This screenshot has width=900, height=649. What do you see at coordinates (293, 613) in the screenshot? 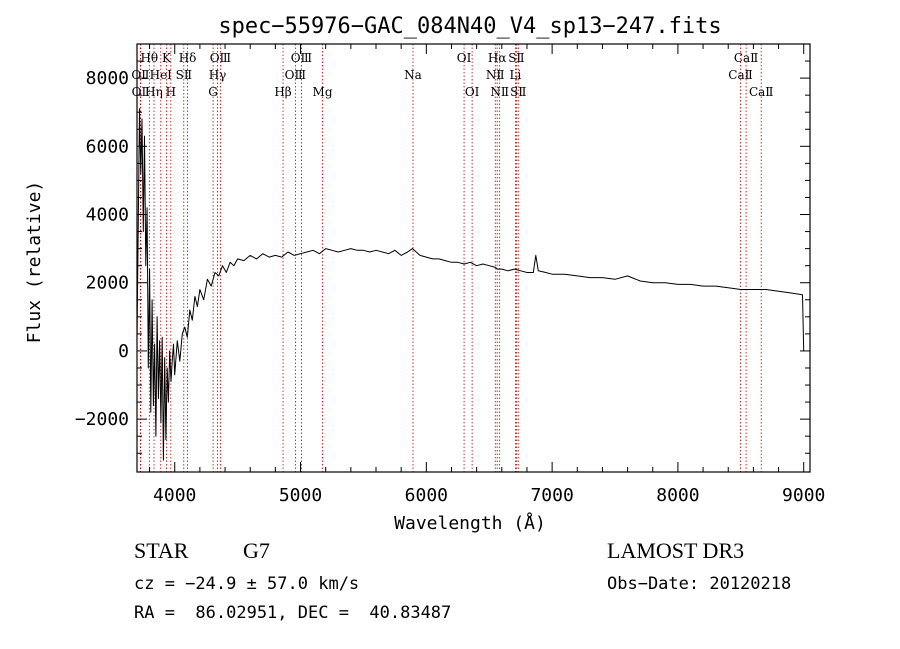
I see `coordinates: RA = 86.02951, DEC = 40.83487` at bounding box center [293, 613].